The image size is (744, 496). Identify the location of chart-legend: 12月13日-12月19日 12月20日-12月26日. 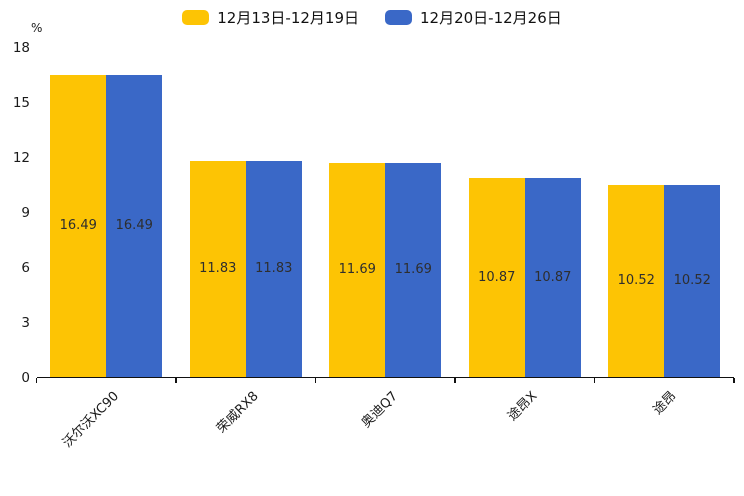
(372, 17).